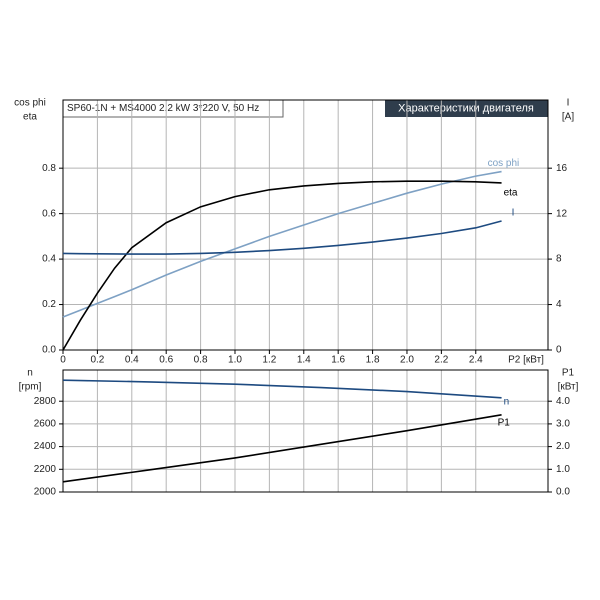 The height and width of the screenshot is (600, 600). What do you see at coordinates (563, 401) in the screenshot?
I see `y2-tick-label: 4.0` at bounding box center [563, 401].